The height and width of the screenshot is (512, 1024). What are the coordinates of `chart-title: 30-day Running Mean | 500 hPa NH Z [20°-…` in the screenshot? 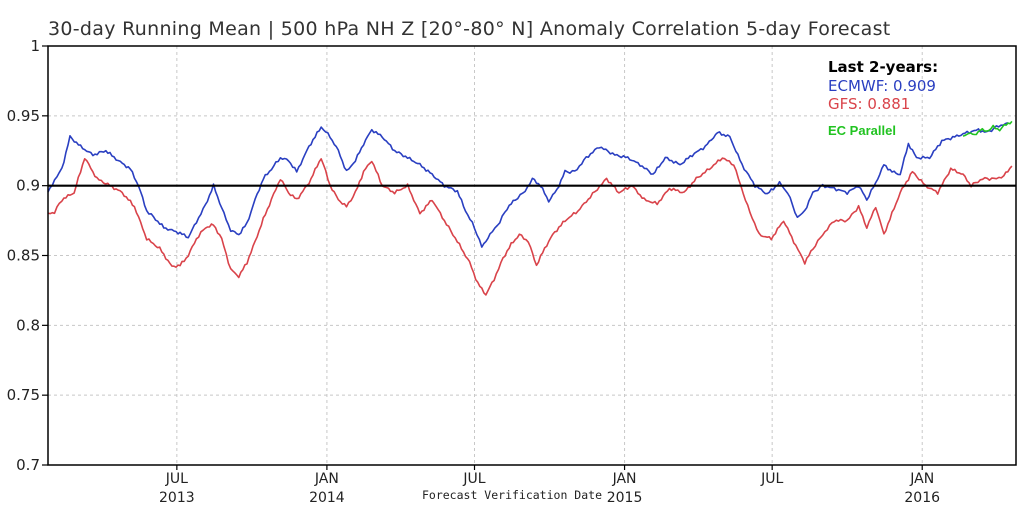 It's located at (469, 29).